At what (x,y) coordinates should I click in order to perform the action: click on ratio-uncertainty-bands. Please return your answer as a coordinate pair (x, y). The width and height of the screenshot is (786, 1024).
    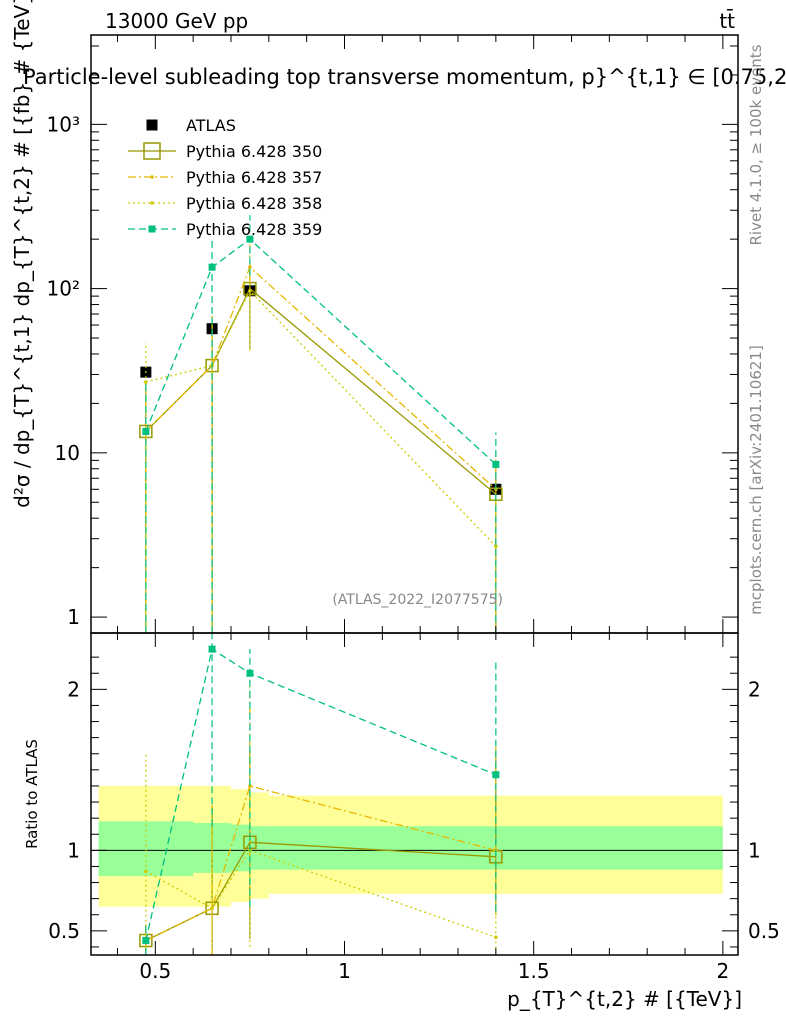
    Looking at the image, I should click on (410, 846).